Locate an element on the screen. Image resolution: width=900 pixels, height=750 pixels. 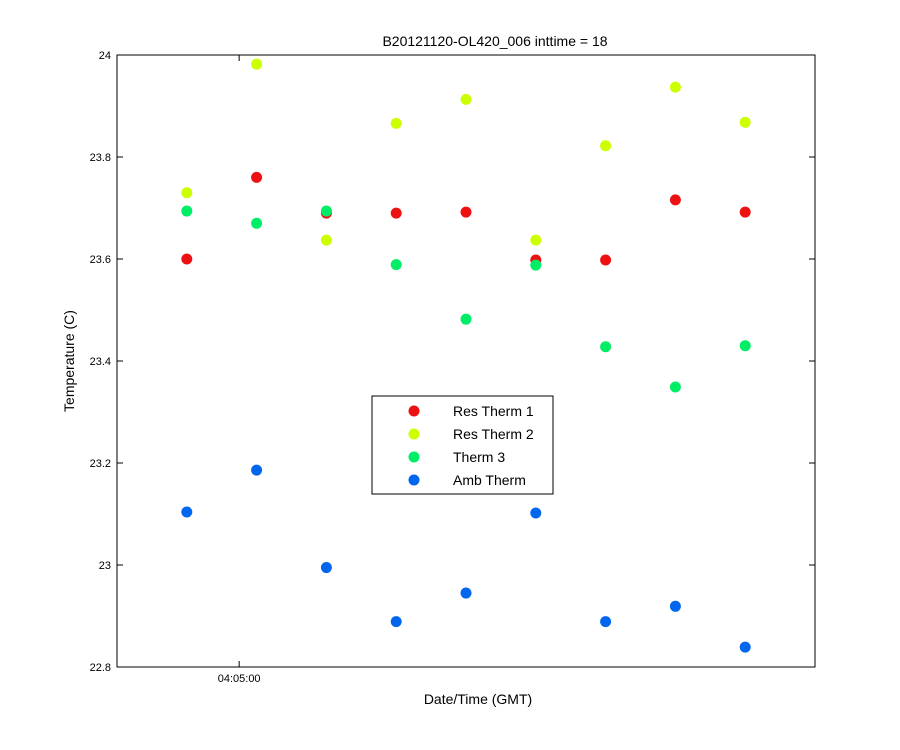
legend-item: Res Therm 1 is located at coordinates (471, 411).